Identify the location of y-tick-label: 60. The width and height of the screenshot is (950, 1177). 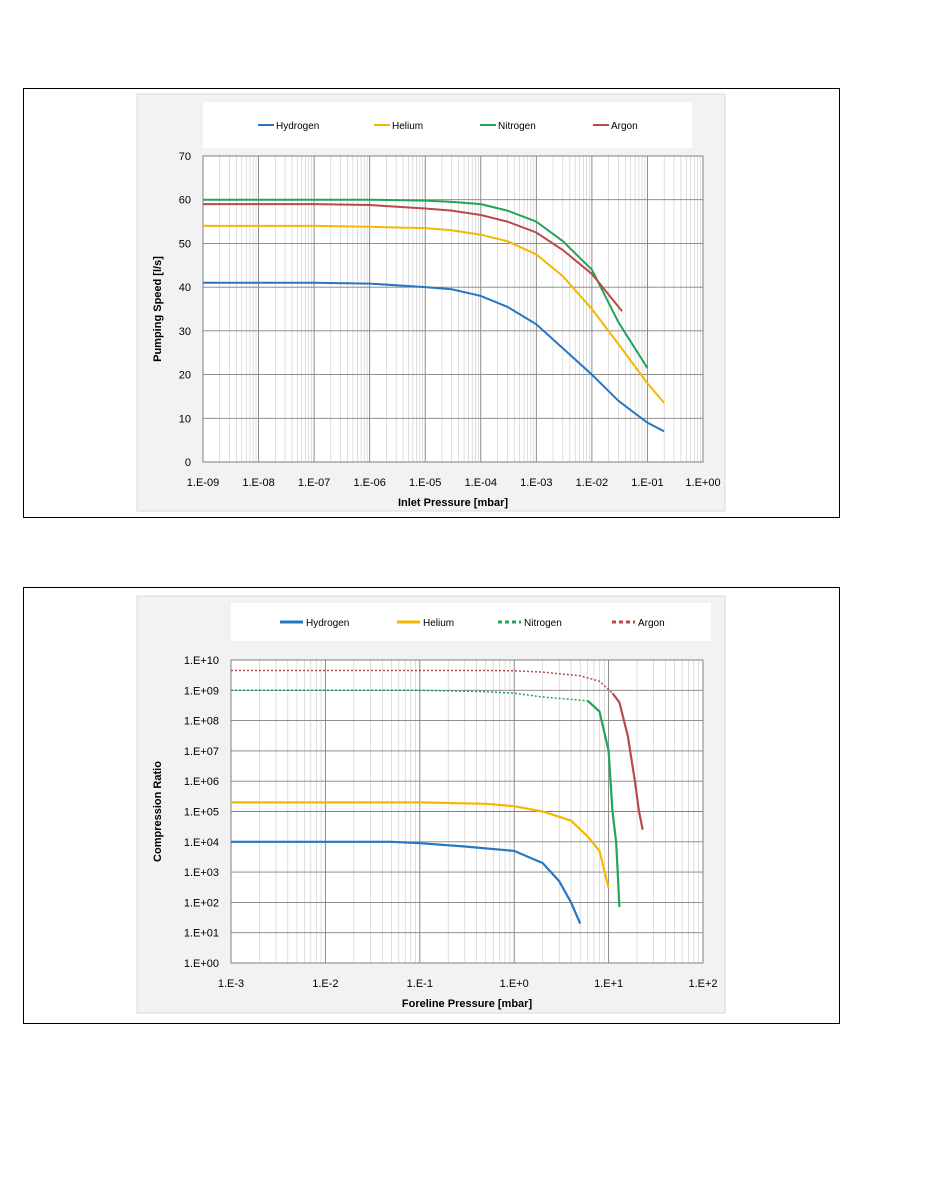
(185, 201).